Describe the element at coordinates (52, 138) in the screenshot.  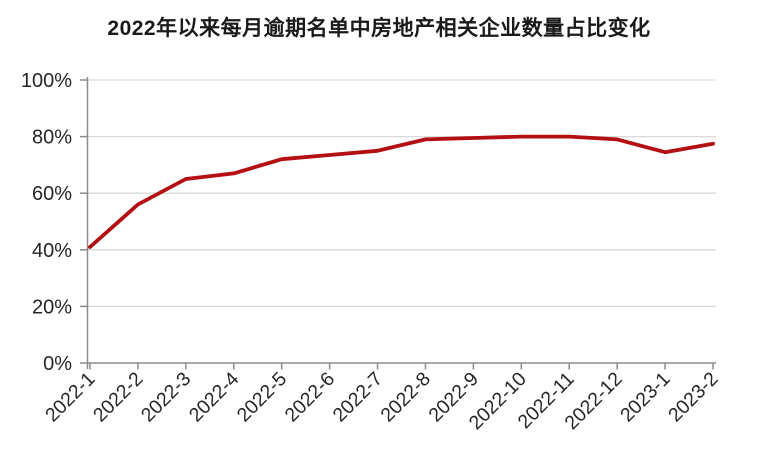
I see `y-axis-label: 80%` at that location.